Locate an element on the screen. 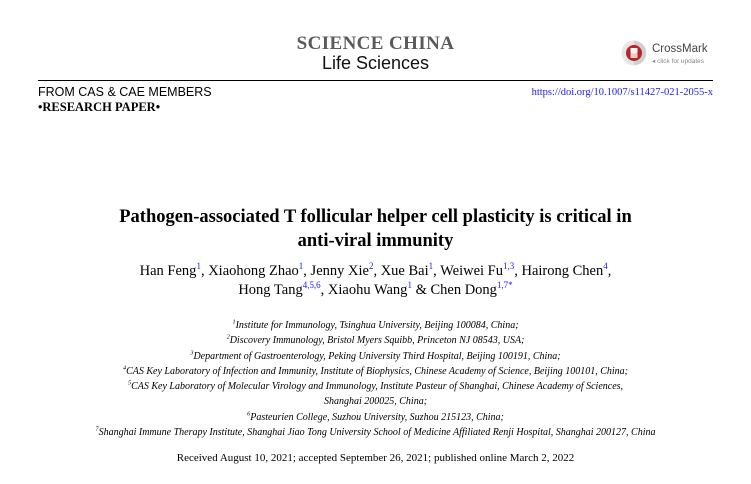  author-name: Chen Dong is located at coordinates (463, 290).